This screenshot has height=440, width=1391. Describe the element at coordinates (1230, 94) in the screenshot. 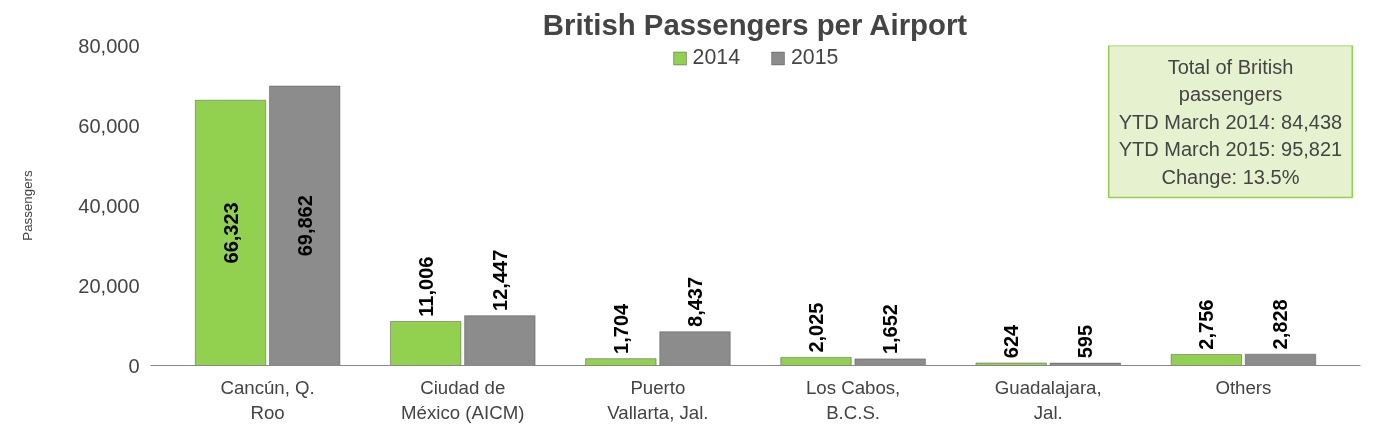

I see `annotation: passengers` at that location.